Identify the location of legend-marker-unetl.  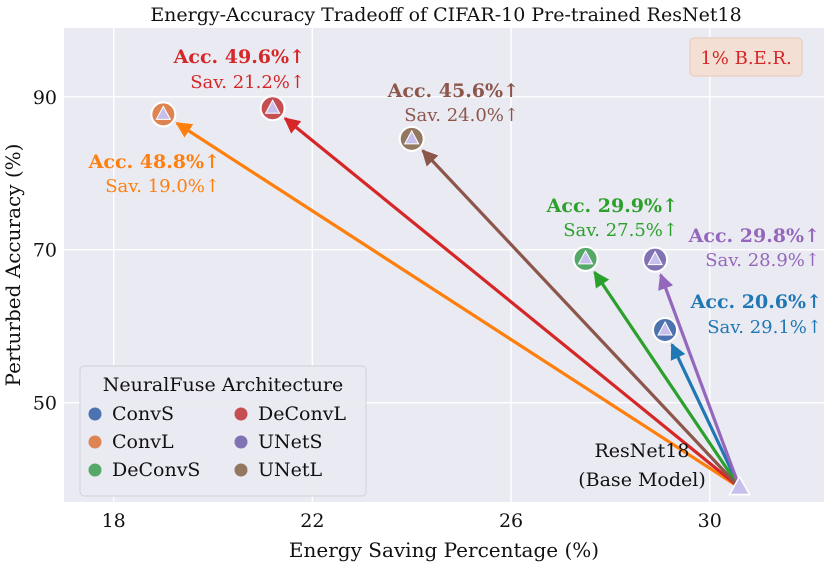
(241, 470).